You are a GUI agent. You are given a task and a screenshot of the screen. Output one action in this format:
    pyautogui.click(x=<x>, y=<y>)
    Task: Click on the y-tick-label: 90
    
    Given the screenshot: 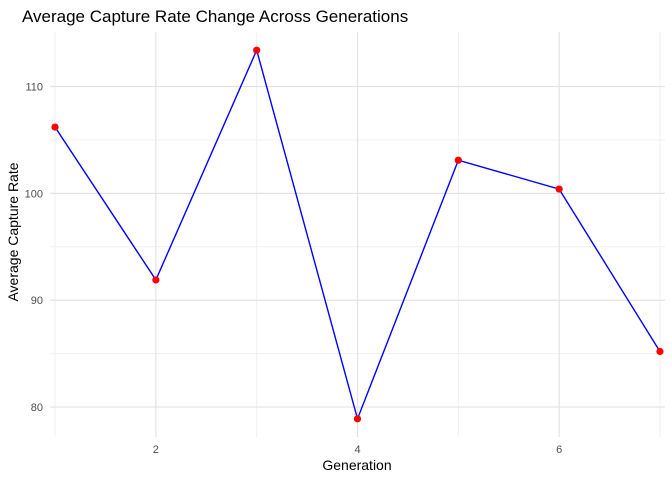 What is the action you would take?
    pyautogui.click(x=37, y=301)
    